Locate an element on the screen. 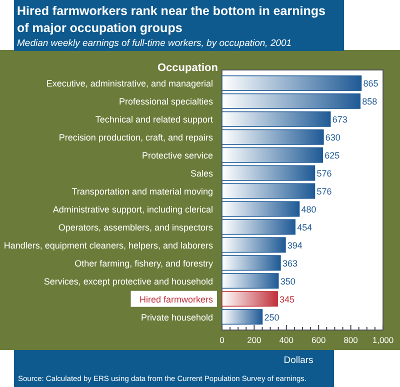  x-tick-label: 200 is located at coordinates (254, 340).